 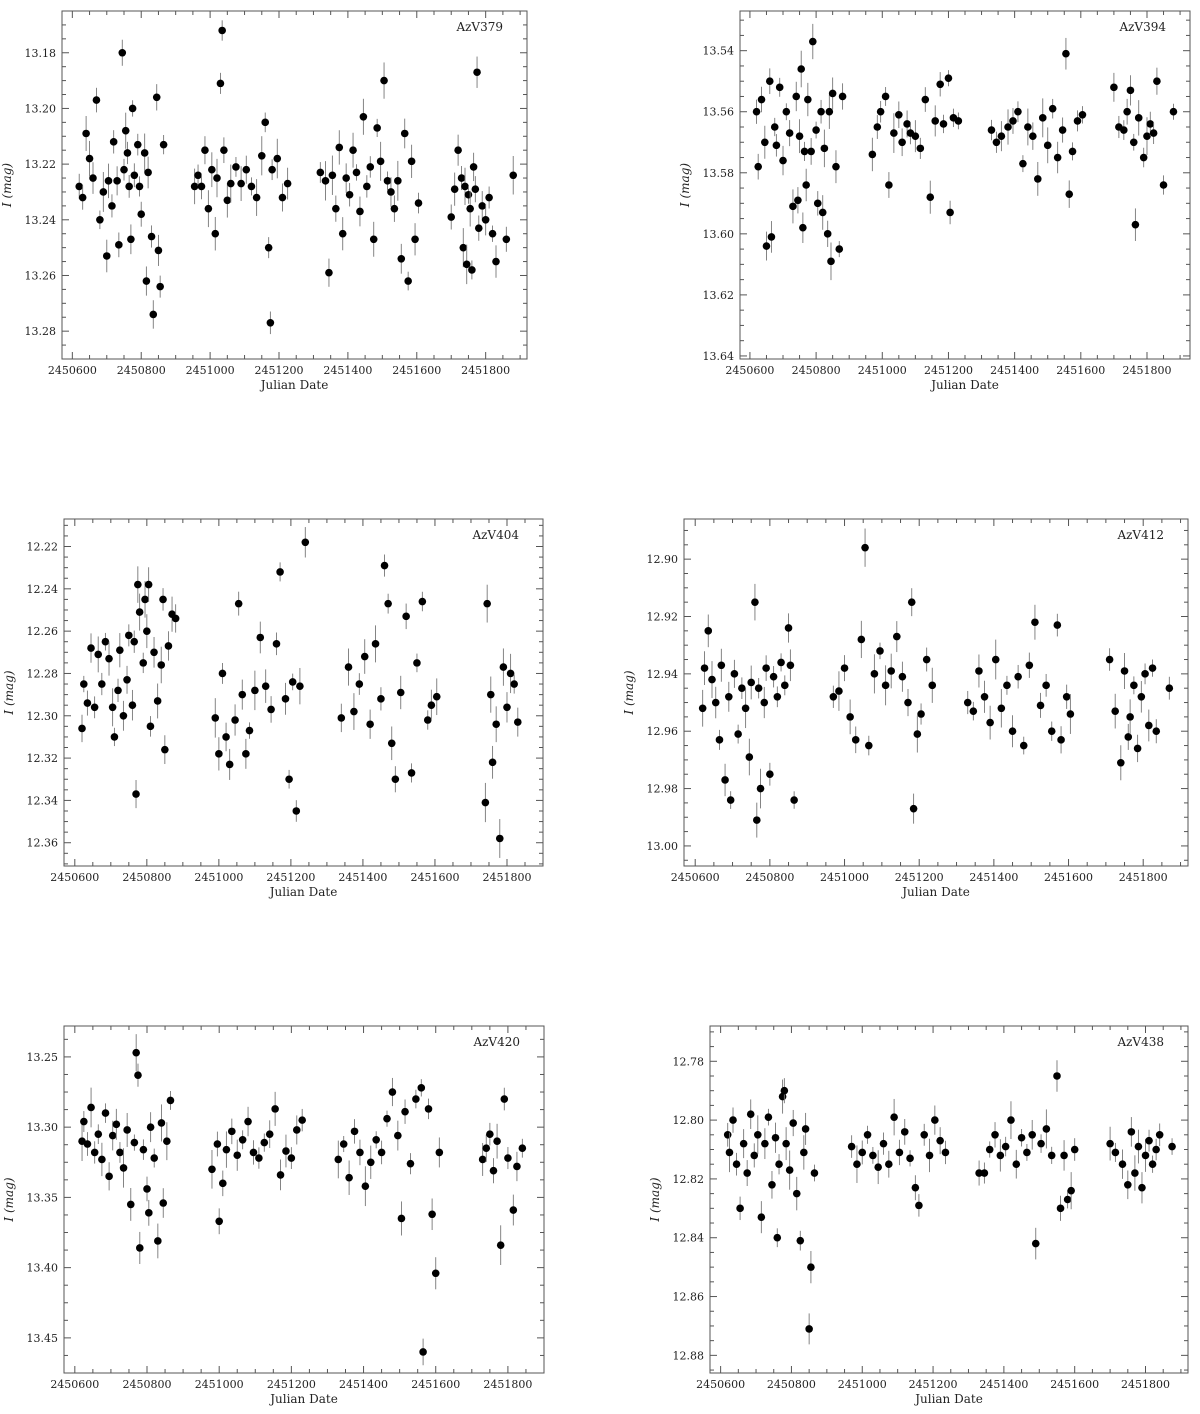 What do you see at coordinates (479, 27) in the screenshot?
I see `panel-title: AzV379` at bounding box center [479, 27].